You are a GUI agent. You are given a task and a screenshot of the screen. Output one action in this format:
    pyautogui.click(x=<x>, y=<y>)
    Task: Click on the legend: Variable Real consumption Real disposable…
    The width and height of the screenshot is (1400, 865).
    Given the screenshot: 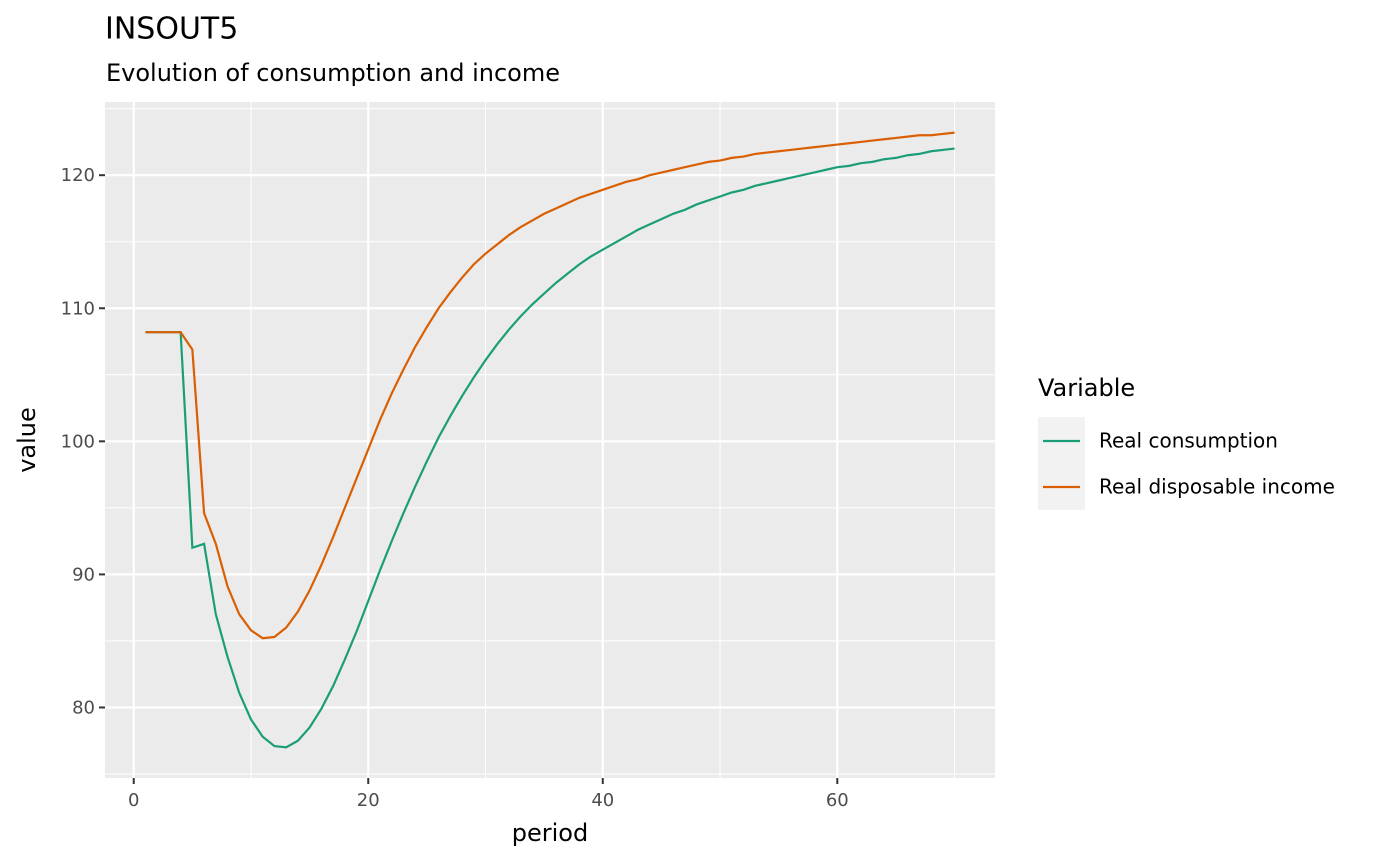 What is the action you would take?
    pyautogui.click(x=1186, y=442)
    